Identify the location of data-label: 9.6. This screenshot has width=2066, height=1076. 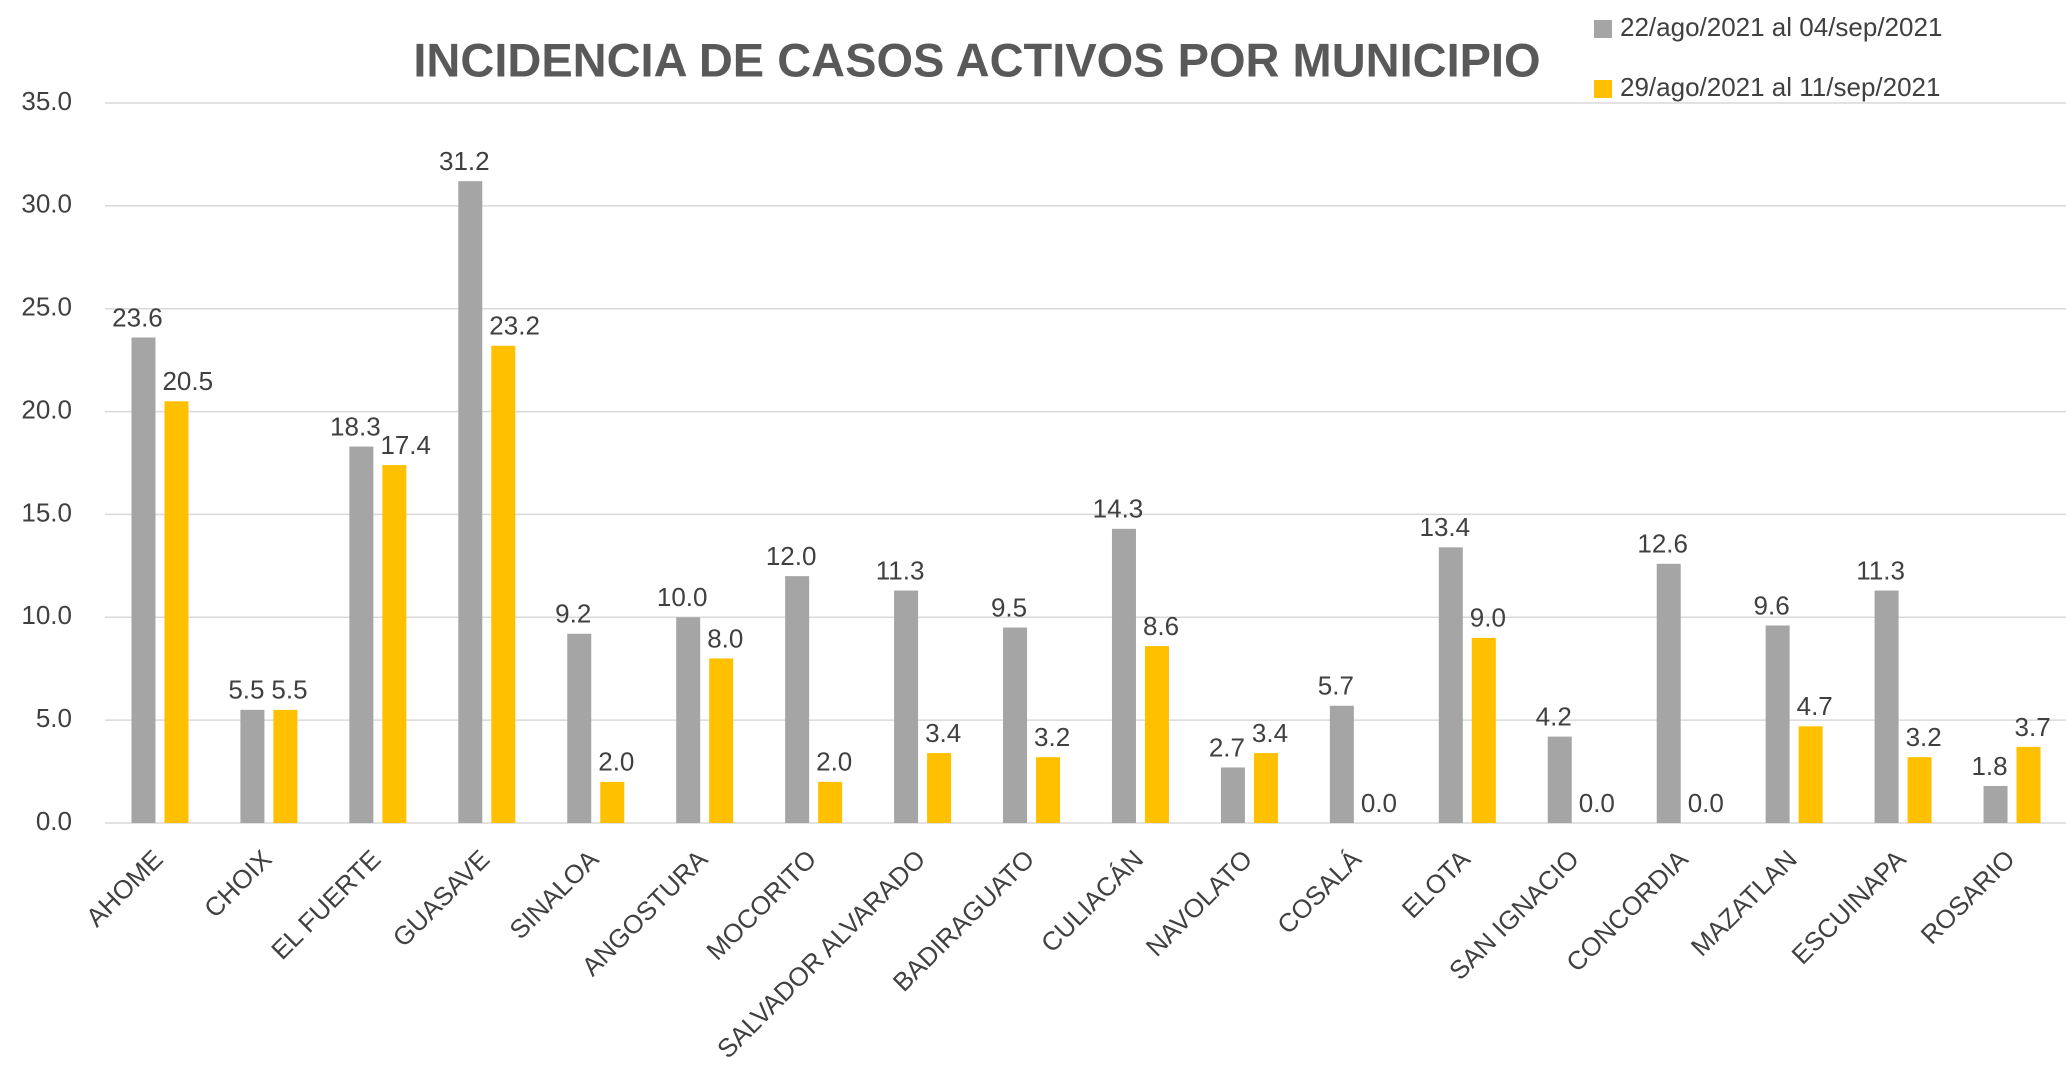
(1772, 605).